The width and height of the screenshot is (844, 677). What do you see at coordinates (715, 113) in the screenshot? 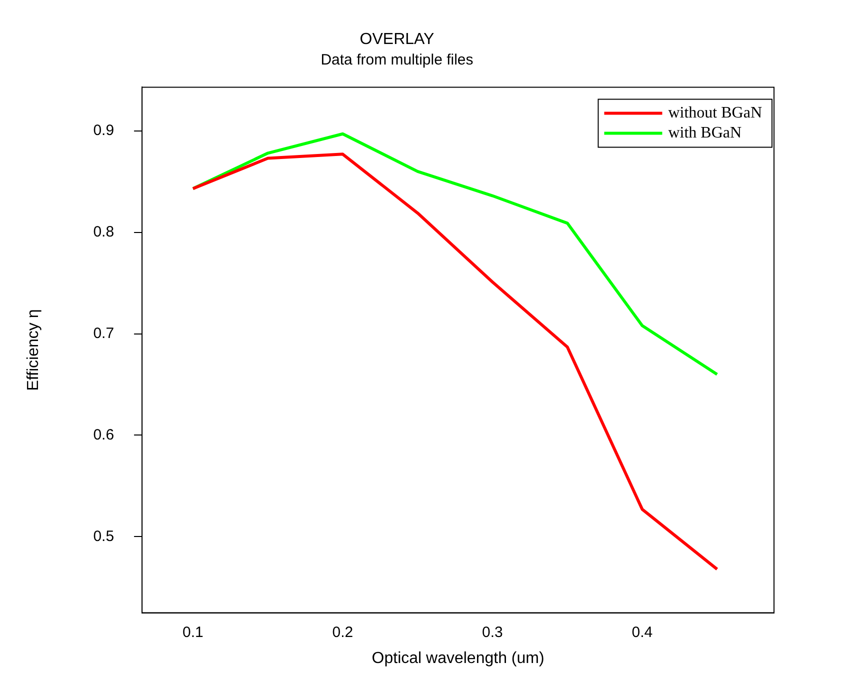
I see `legend-label: without BGaN` at bounding box center [715, 113].